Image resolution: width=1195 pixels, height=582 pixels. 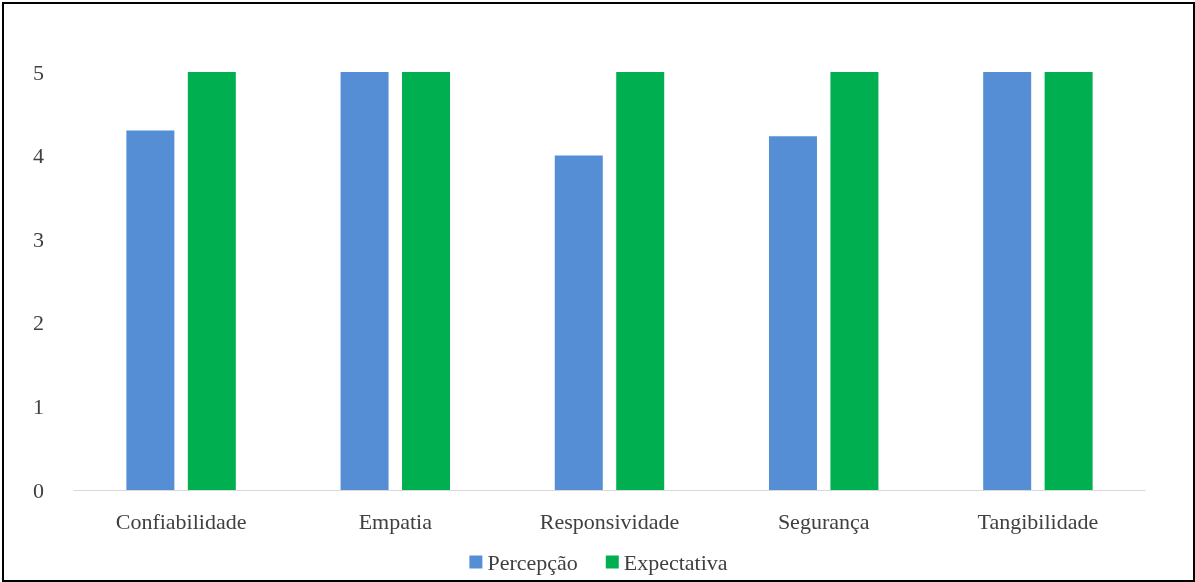 I want to click on x-tick-label: Segurança, so click(x=823, y=521).